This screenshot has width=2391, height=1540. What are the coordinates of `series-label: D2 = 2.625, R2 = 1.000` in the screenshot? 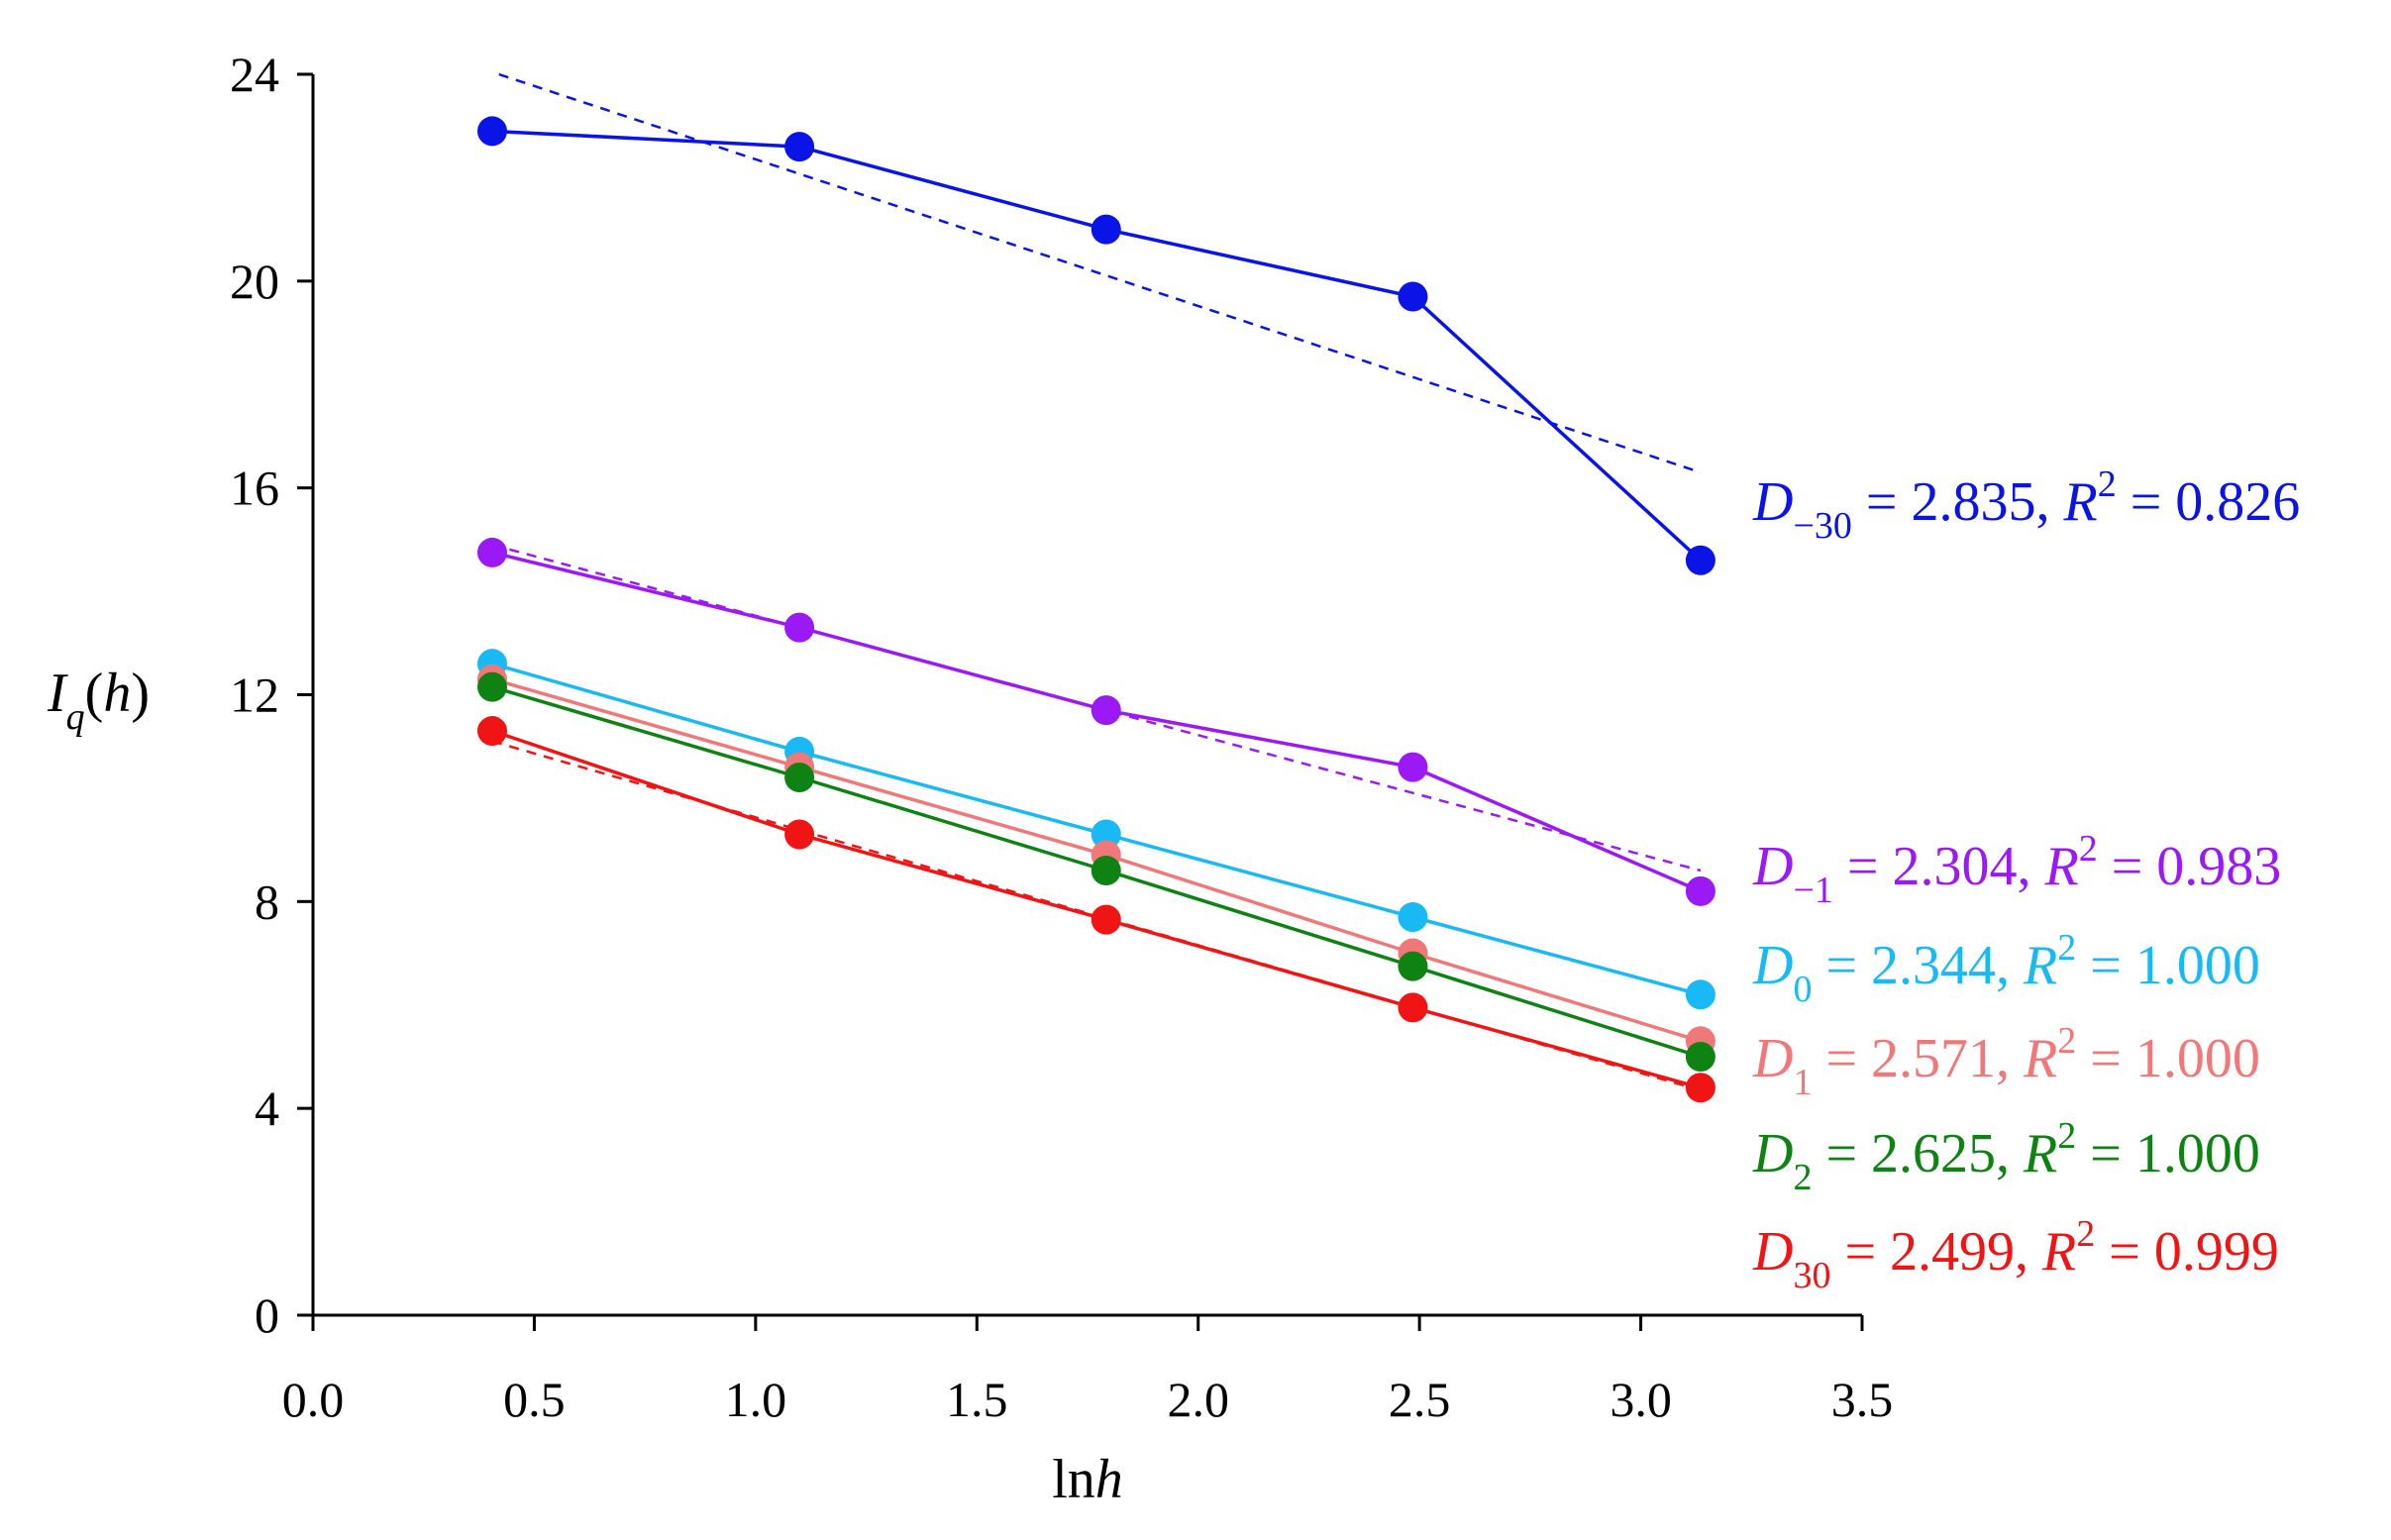 It's located at (2006, 1156).